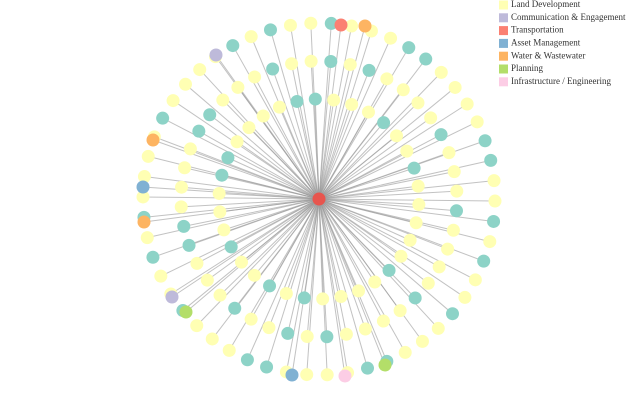 This screenshot has height=400, width=640. Describe the element at coordinates (503, 31) in the screenshot. I see `legend-swatch` at that location.